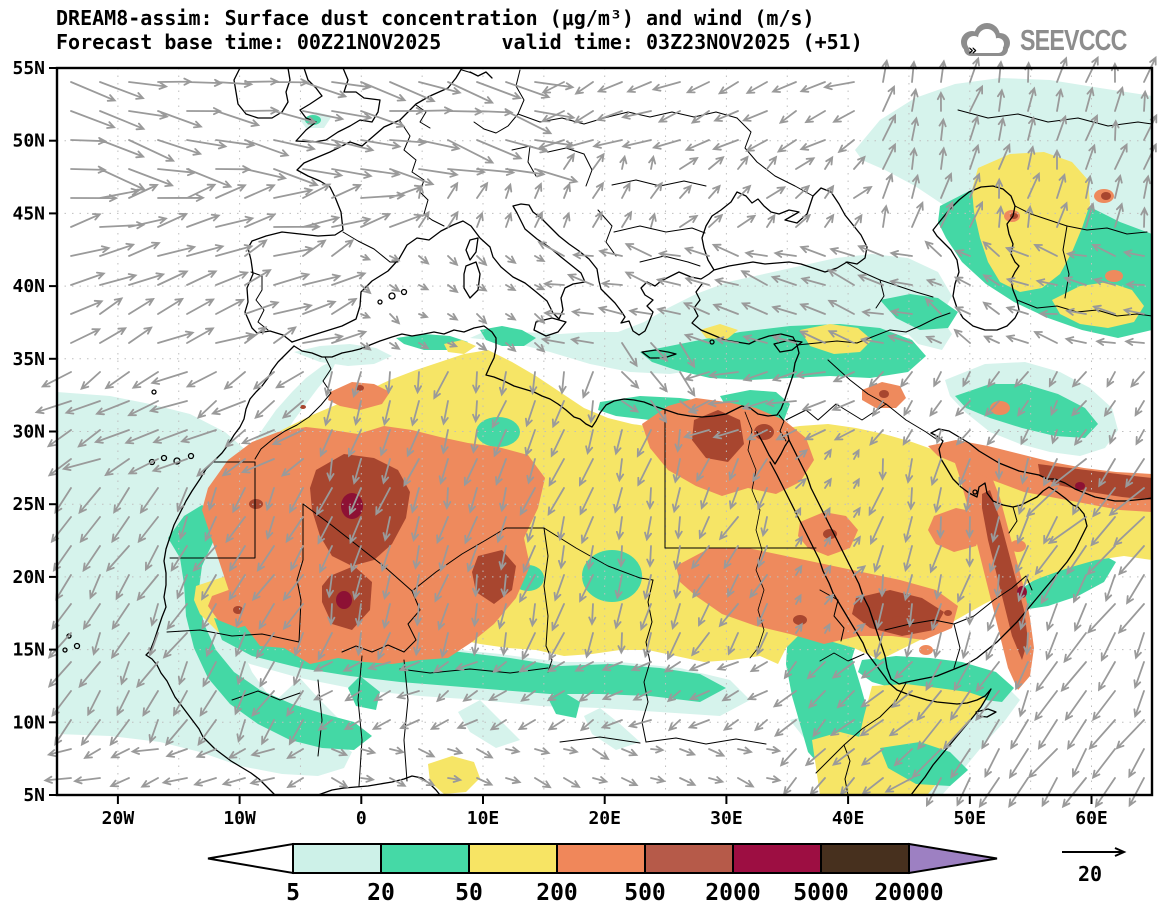  I want to click on lon-tick-label: 0, so click(361, 818).